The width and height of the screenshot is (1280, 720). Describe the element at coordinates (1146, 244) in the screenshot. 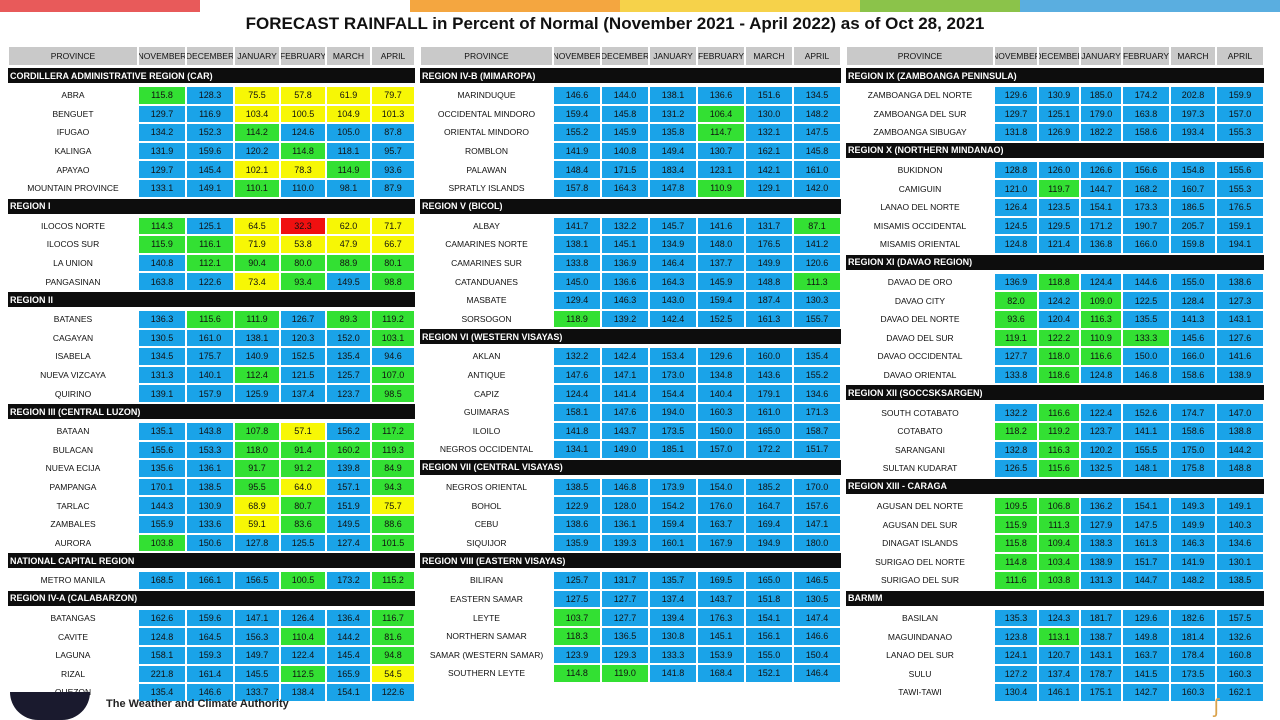

I see `rainfall-value-cell: 166.0` at that location.